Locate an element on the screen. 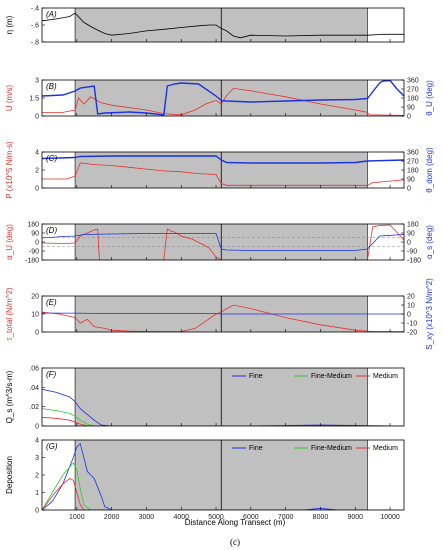  panel-2: 0 1.5 3 0 90 180 270 360 θ_U (deg) U (m/s) (B) is located at coordinates (219, 99).